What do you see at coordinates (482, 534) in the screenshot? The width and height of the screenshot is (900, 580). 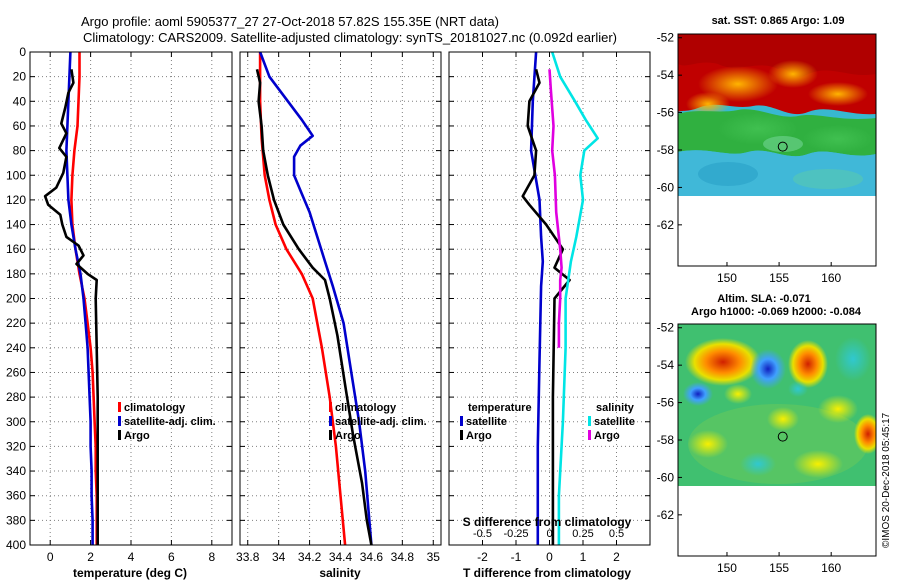 I see `s-tick-label: -0.5` at bounding box center [482, 534].